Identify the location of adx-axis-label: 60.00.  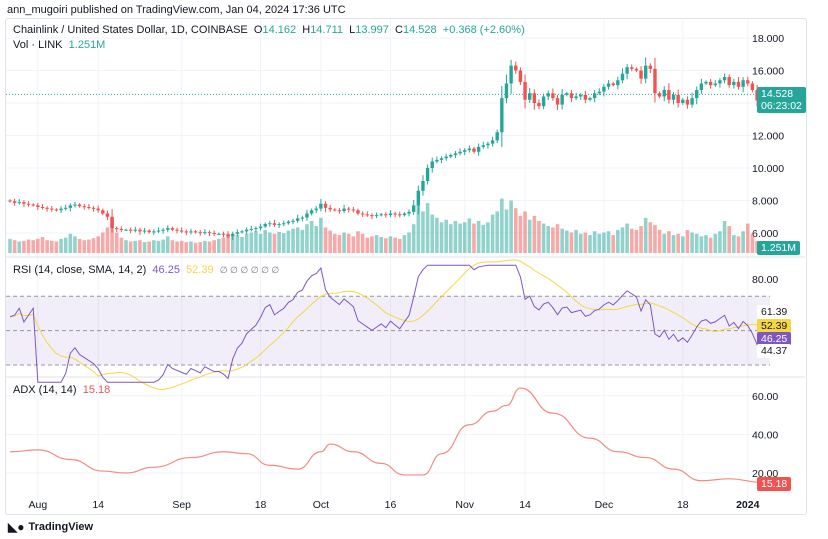
(765, 397).